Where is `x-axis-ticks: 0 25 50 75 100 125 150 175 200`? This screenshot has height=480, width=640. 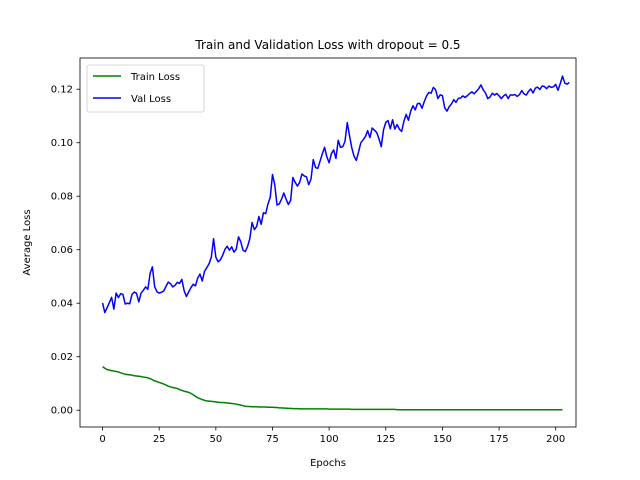 x-axis-ticks: 0 25 50 75 100 125 150 175 200 is located at coordinates (332, 436).